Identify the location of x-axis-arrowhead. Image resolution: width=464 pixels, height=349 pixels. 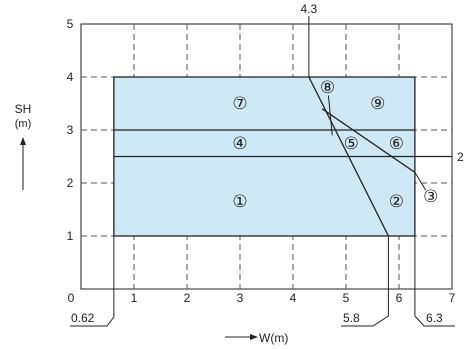
(254, 337).